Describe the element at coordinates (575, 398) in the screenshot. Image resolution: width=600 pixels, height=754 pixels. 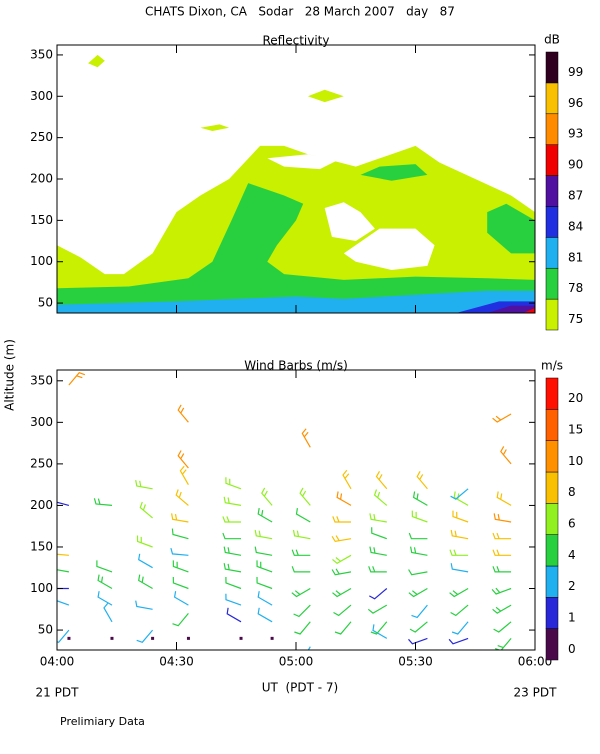
I see `colorbar-label: 20` at that location.